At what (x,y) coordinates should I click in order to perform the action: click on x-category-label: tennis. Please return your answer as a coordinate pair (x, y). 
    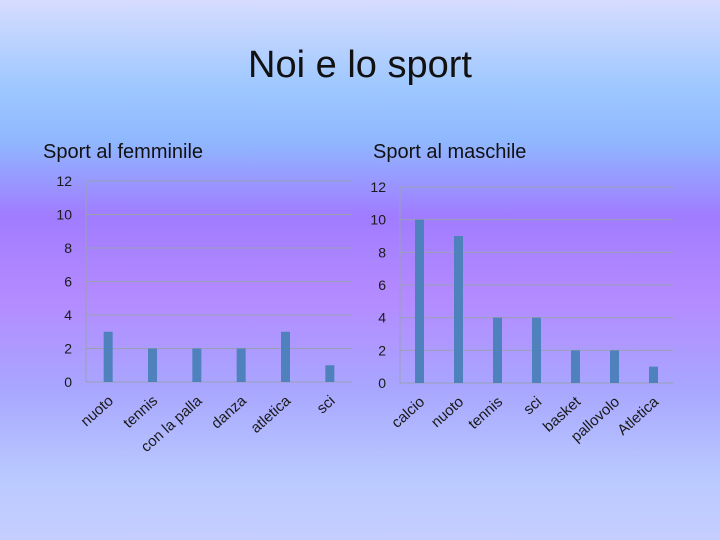
    Looking at the image, I should click on (485, 412).